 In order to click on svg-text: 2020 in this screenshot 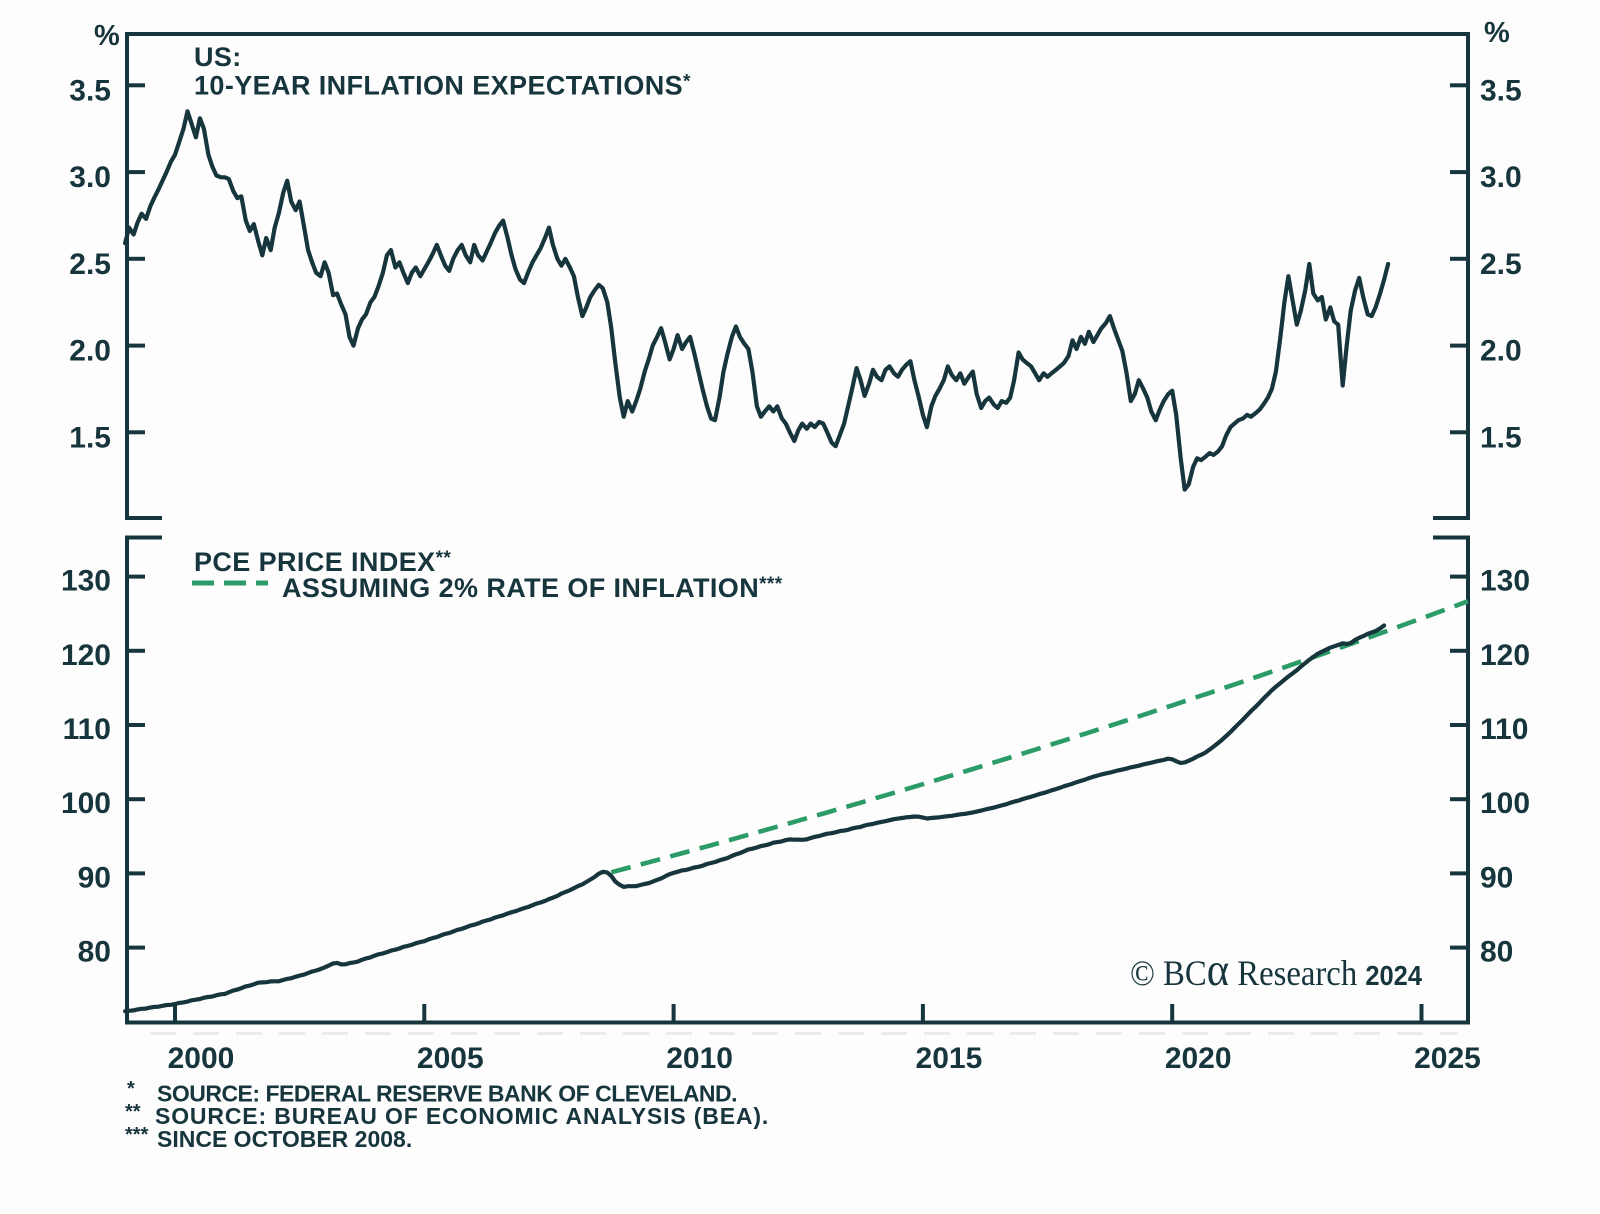, I will do `click(1198, 1058)`.